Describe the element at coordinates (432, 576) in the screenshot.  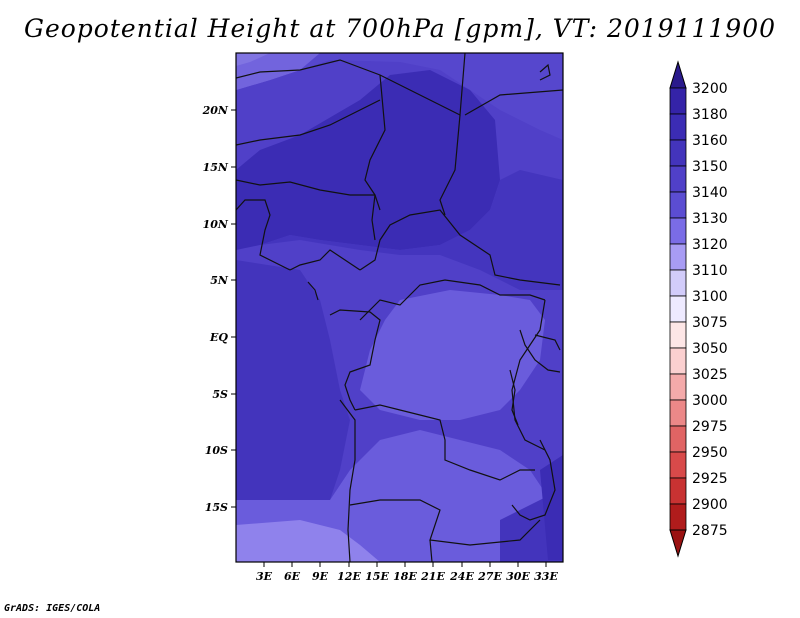
I see `lon-label: 21E` at that location.